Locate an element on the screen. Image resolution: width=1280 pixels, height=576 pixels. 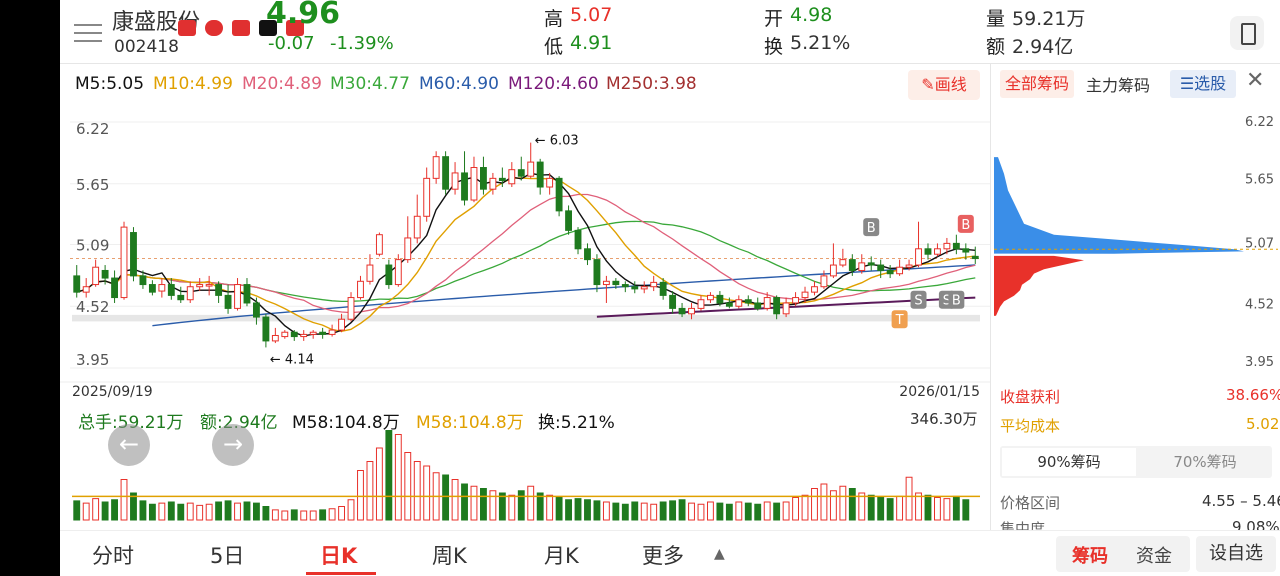
low-label: 低 is located at coordinates (554, 47).